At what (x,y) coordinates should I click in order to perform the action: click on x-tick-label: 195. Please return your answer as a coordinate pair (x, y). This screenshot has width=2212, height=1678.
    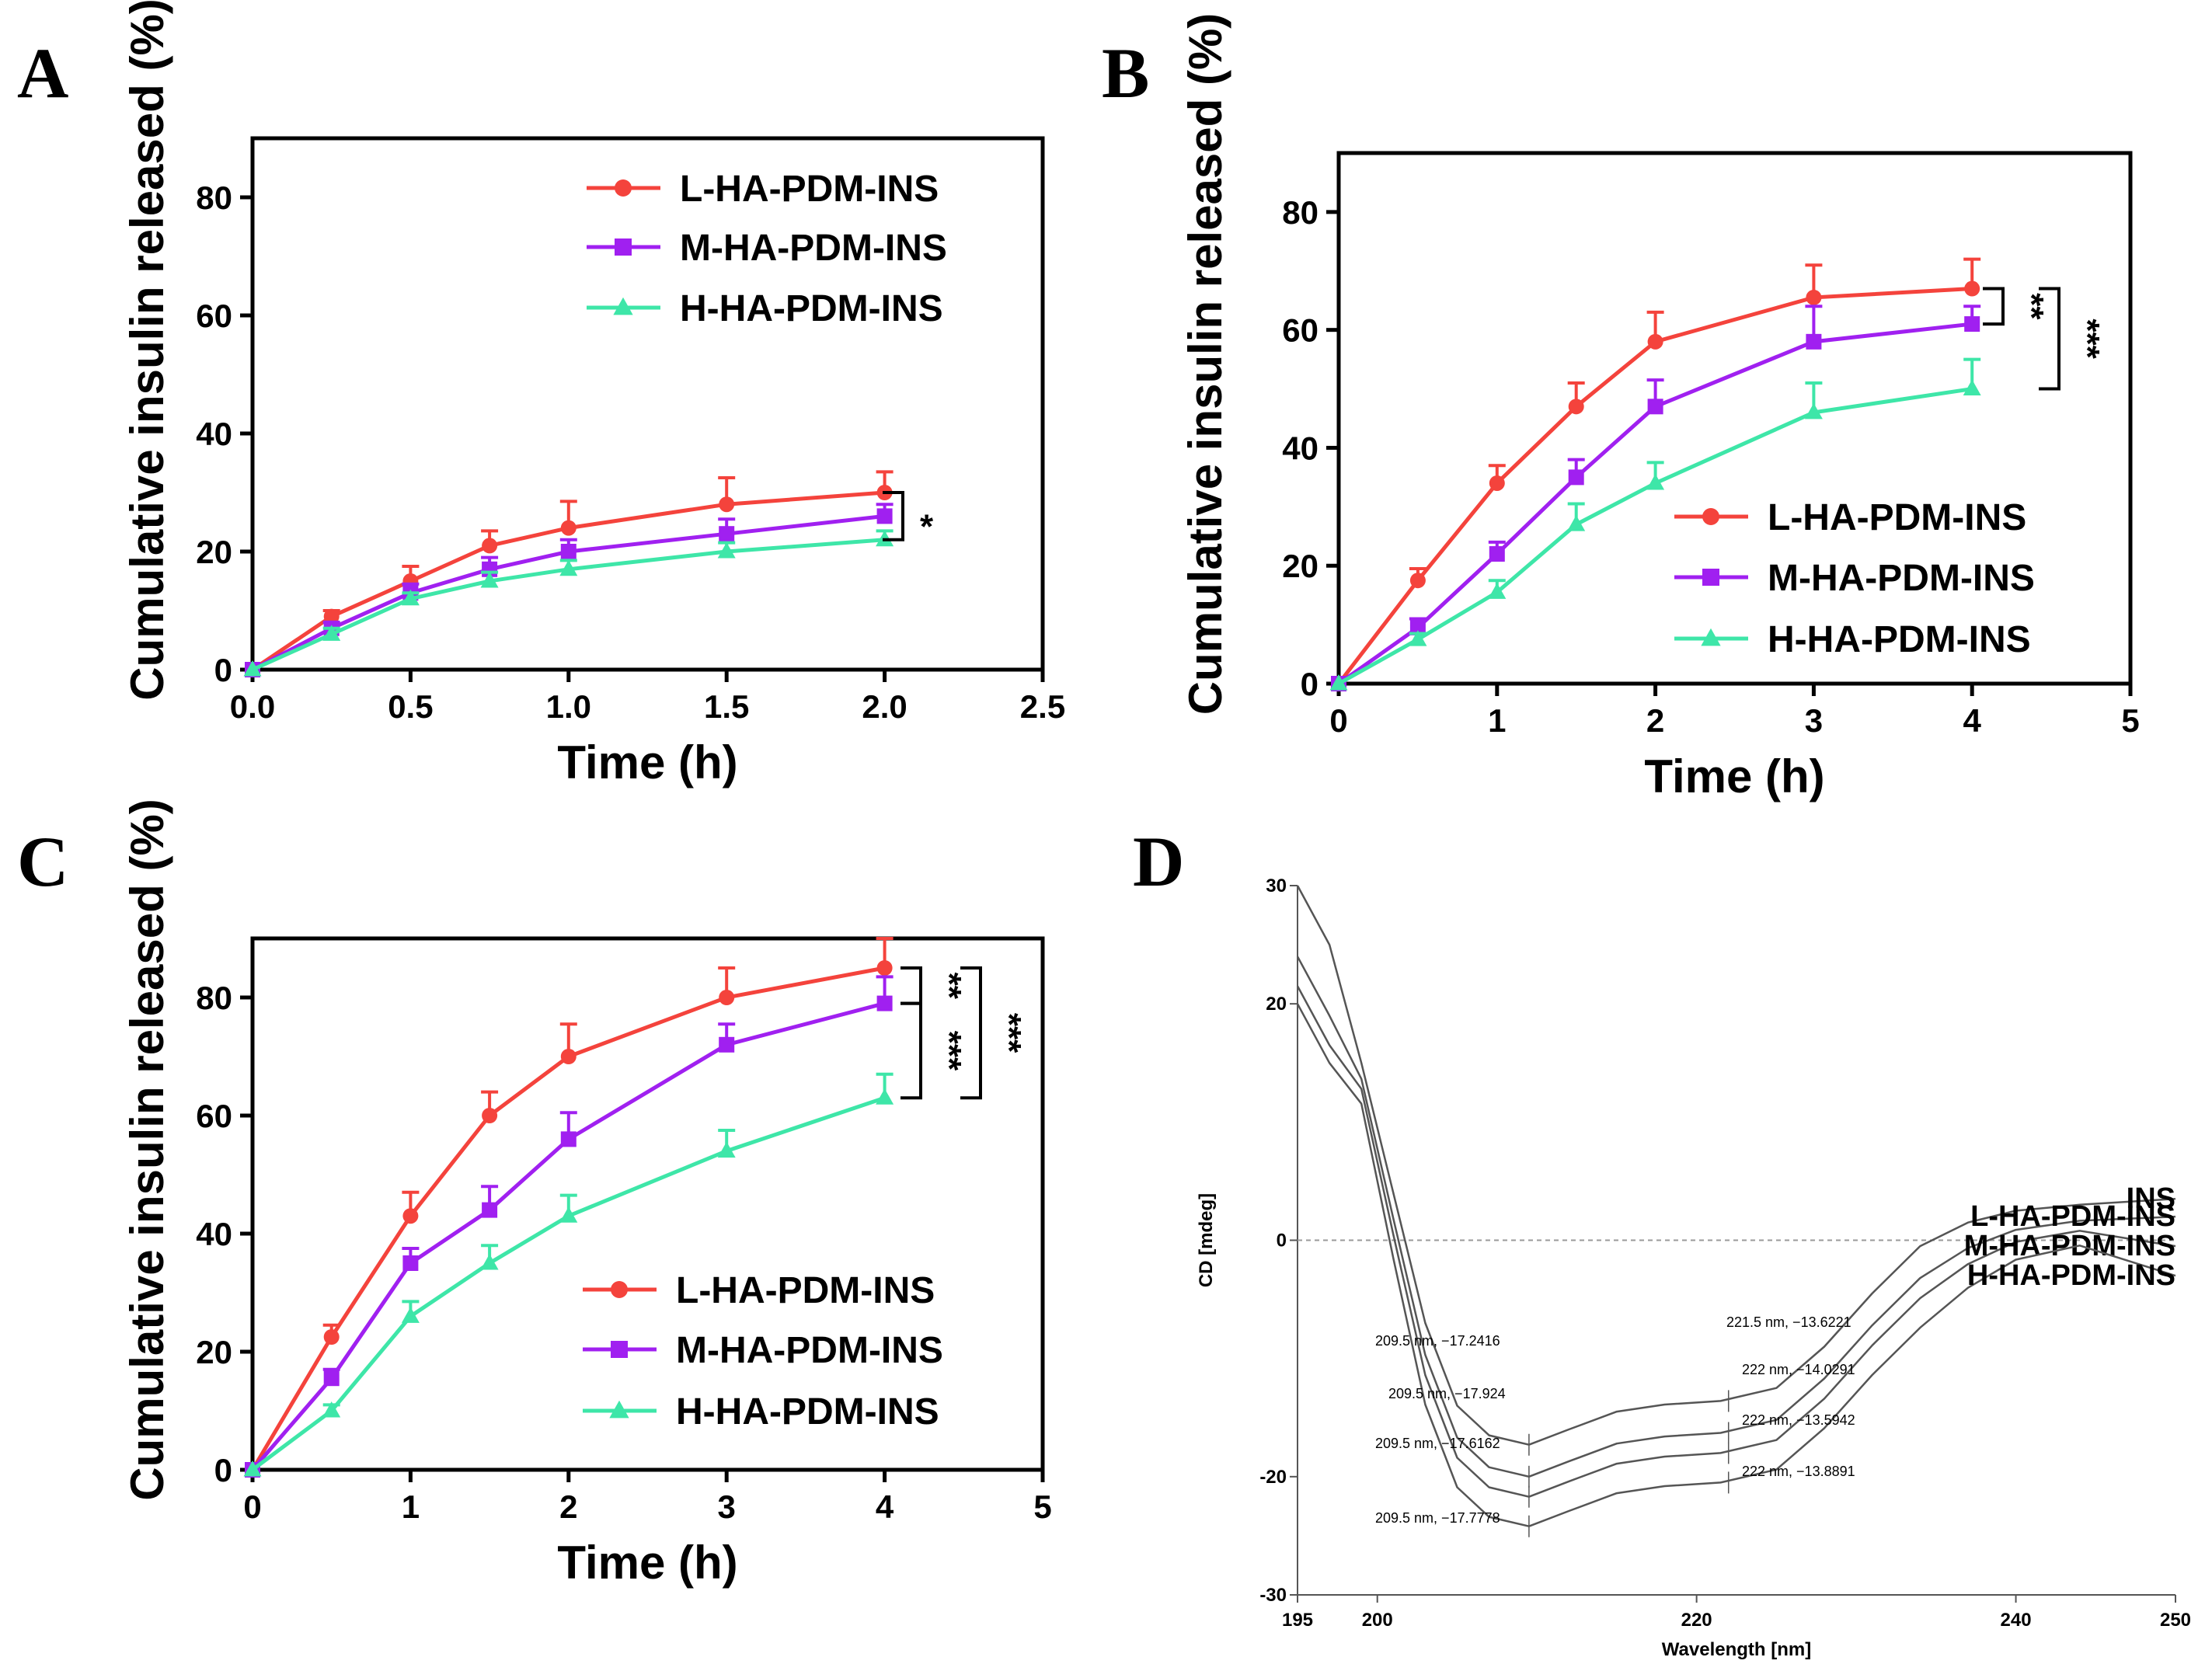
    Looking at the image, I should click on (1297, 1621).